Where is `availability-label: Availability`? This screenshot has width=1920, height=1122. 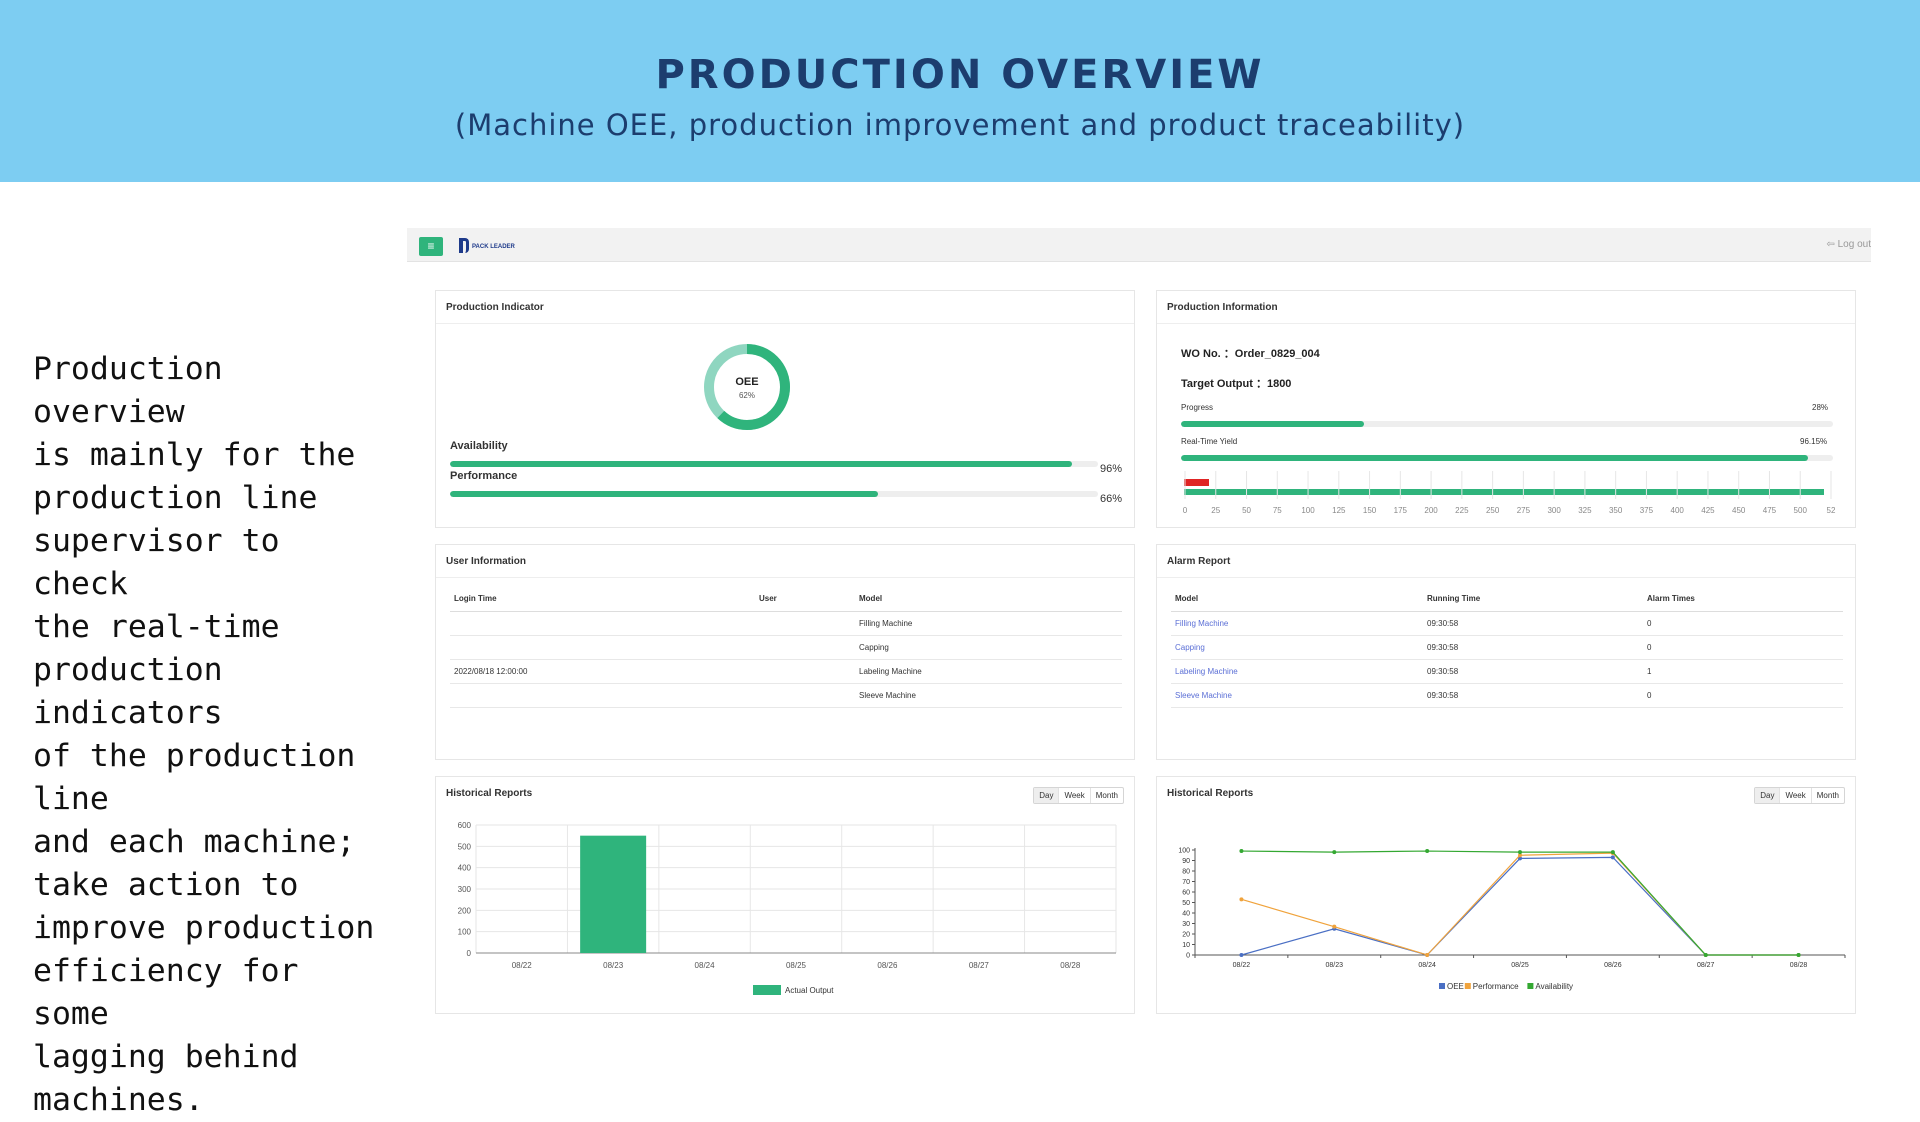
availability-label: Availability is located at coordinates (479, 446).